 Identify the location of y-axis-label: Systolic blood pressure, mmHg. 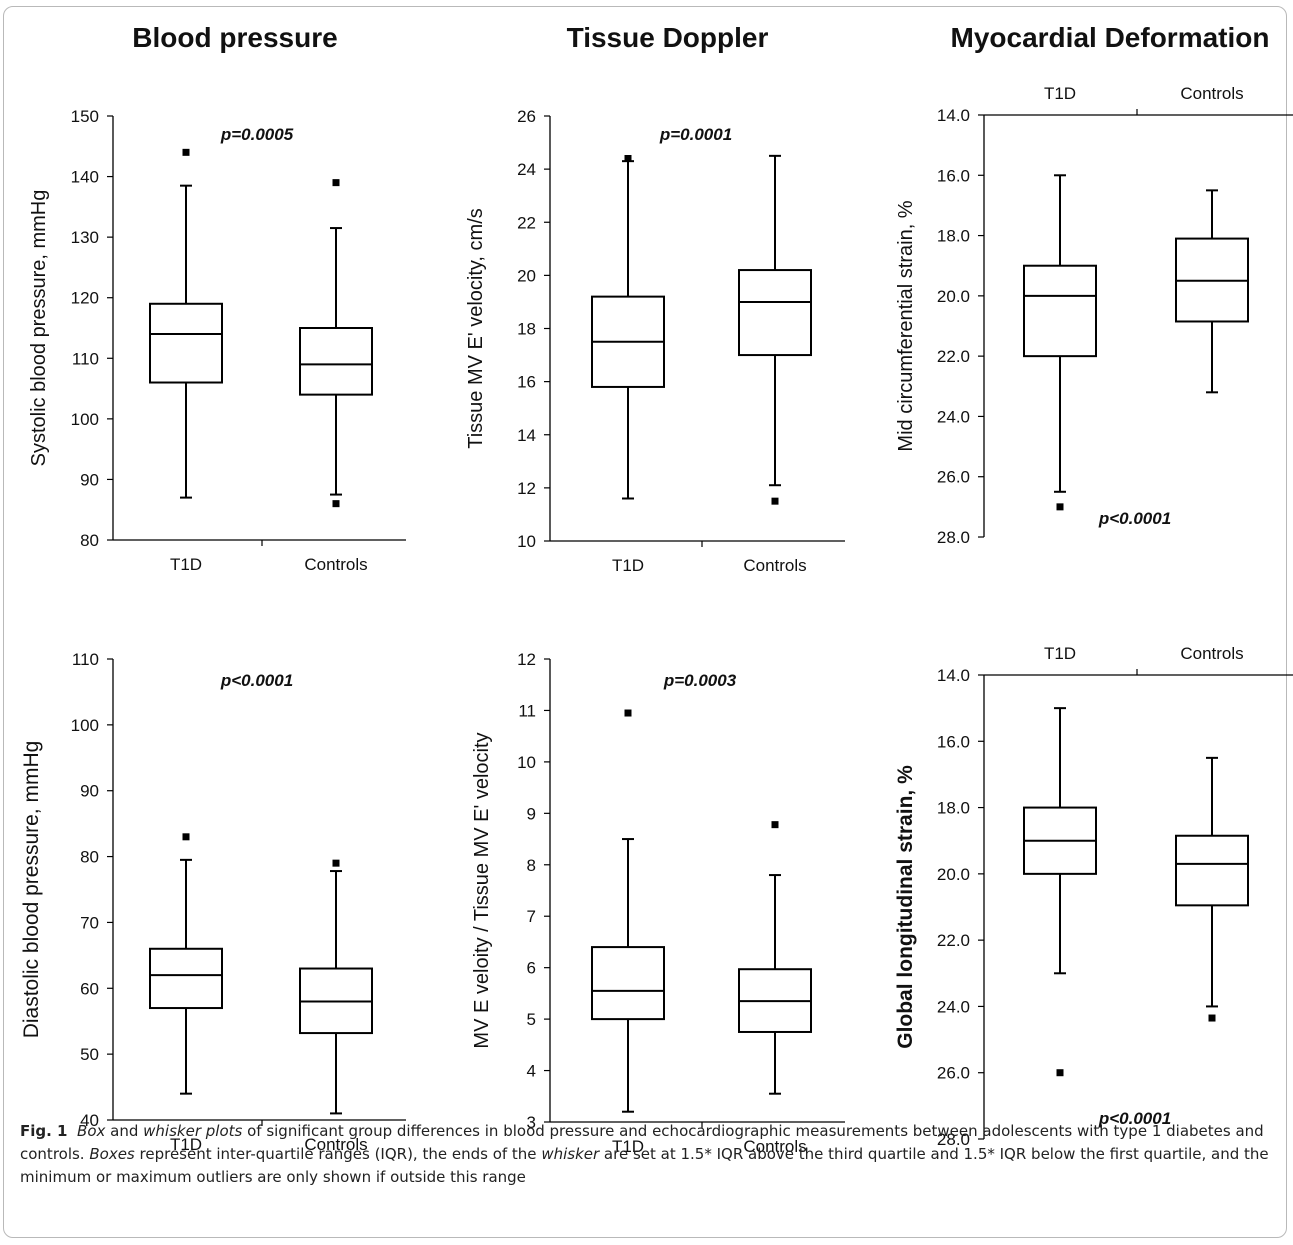
(39, 328).